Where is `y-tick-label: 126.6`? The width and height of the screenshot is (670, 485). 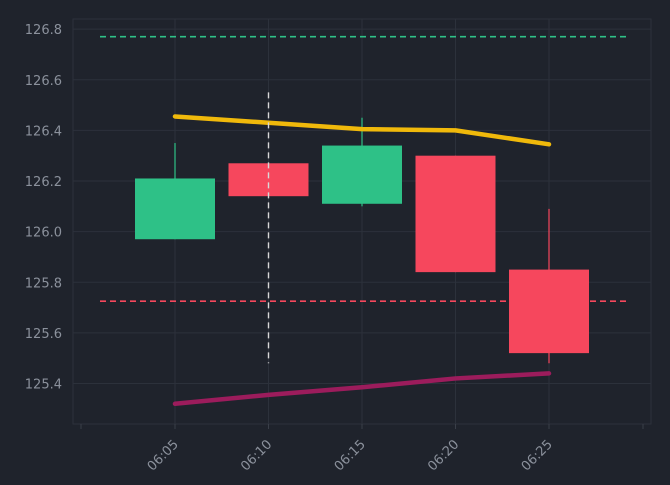 y-tick-label: 126.6 is located at coordinates (43, 81).